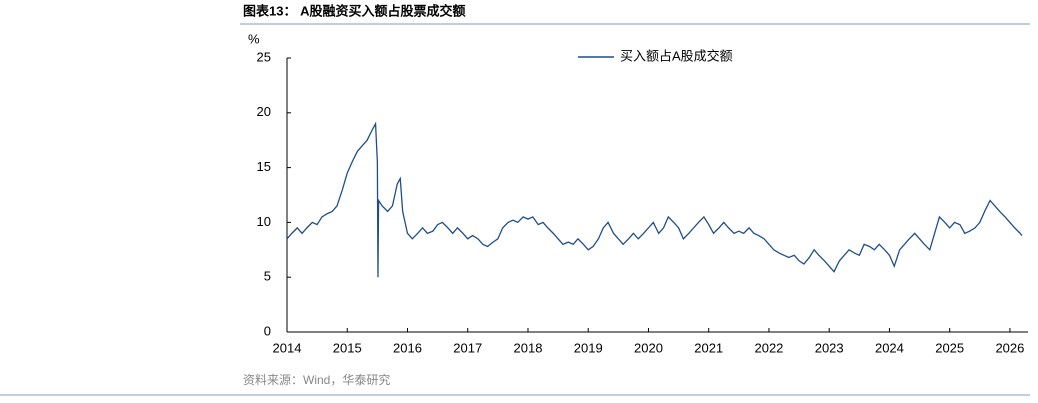 This screenshot has height=403, width=1038. What do you see at coordinates (264, 56) in the screenshot?
I see `y-tick-label: 25` at bounding box center [264, 56].